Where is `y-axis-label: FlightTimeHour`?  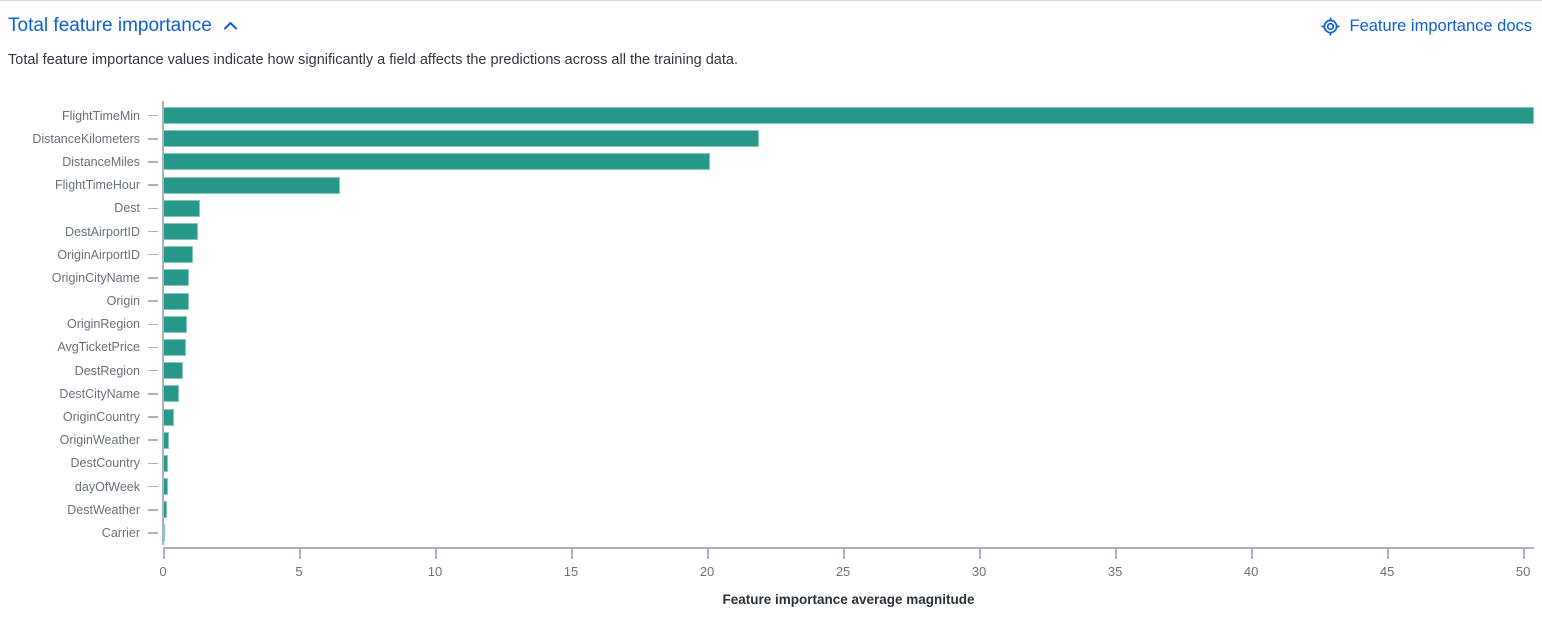
y-axis-label: FlightTimeHour is located at coordinates (97, 185).